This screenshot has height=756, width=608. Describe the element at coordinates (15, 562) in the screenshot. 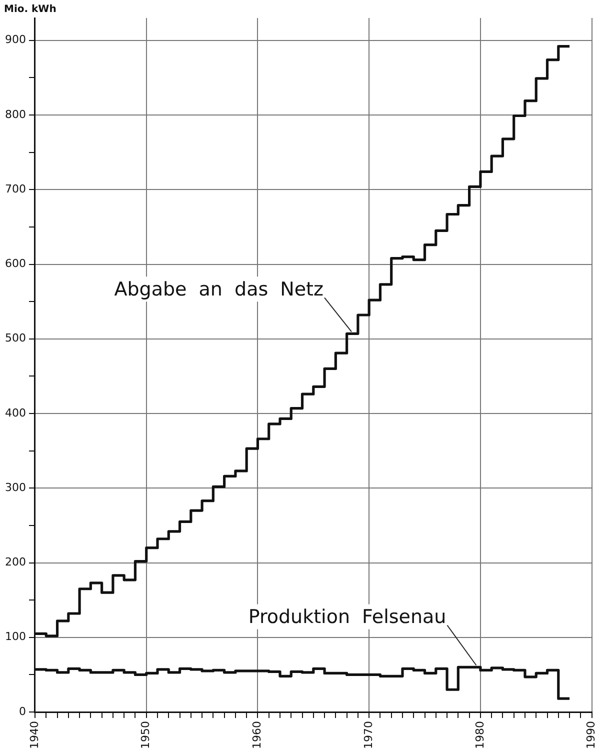

I see `y-tick-label: 200` at that location.